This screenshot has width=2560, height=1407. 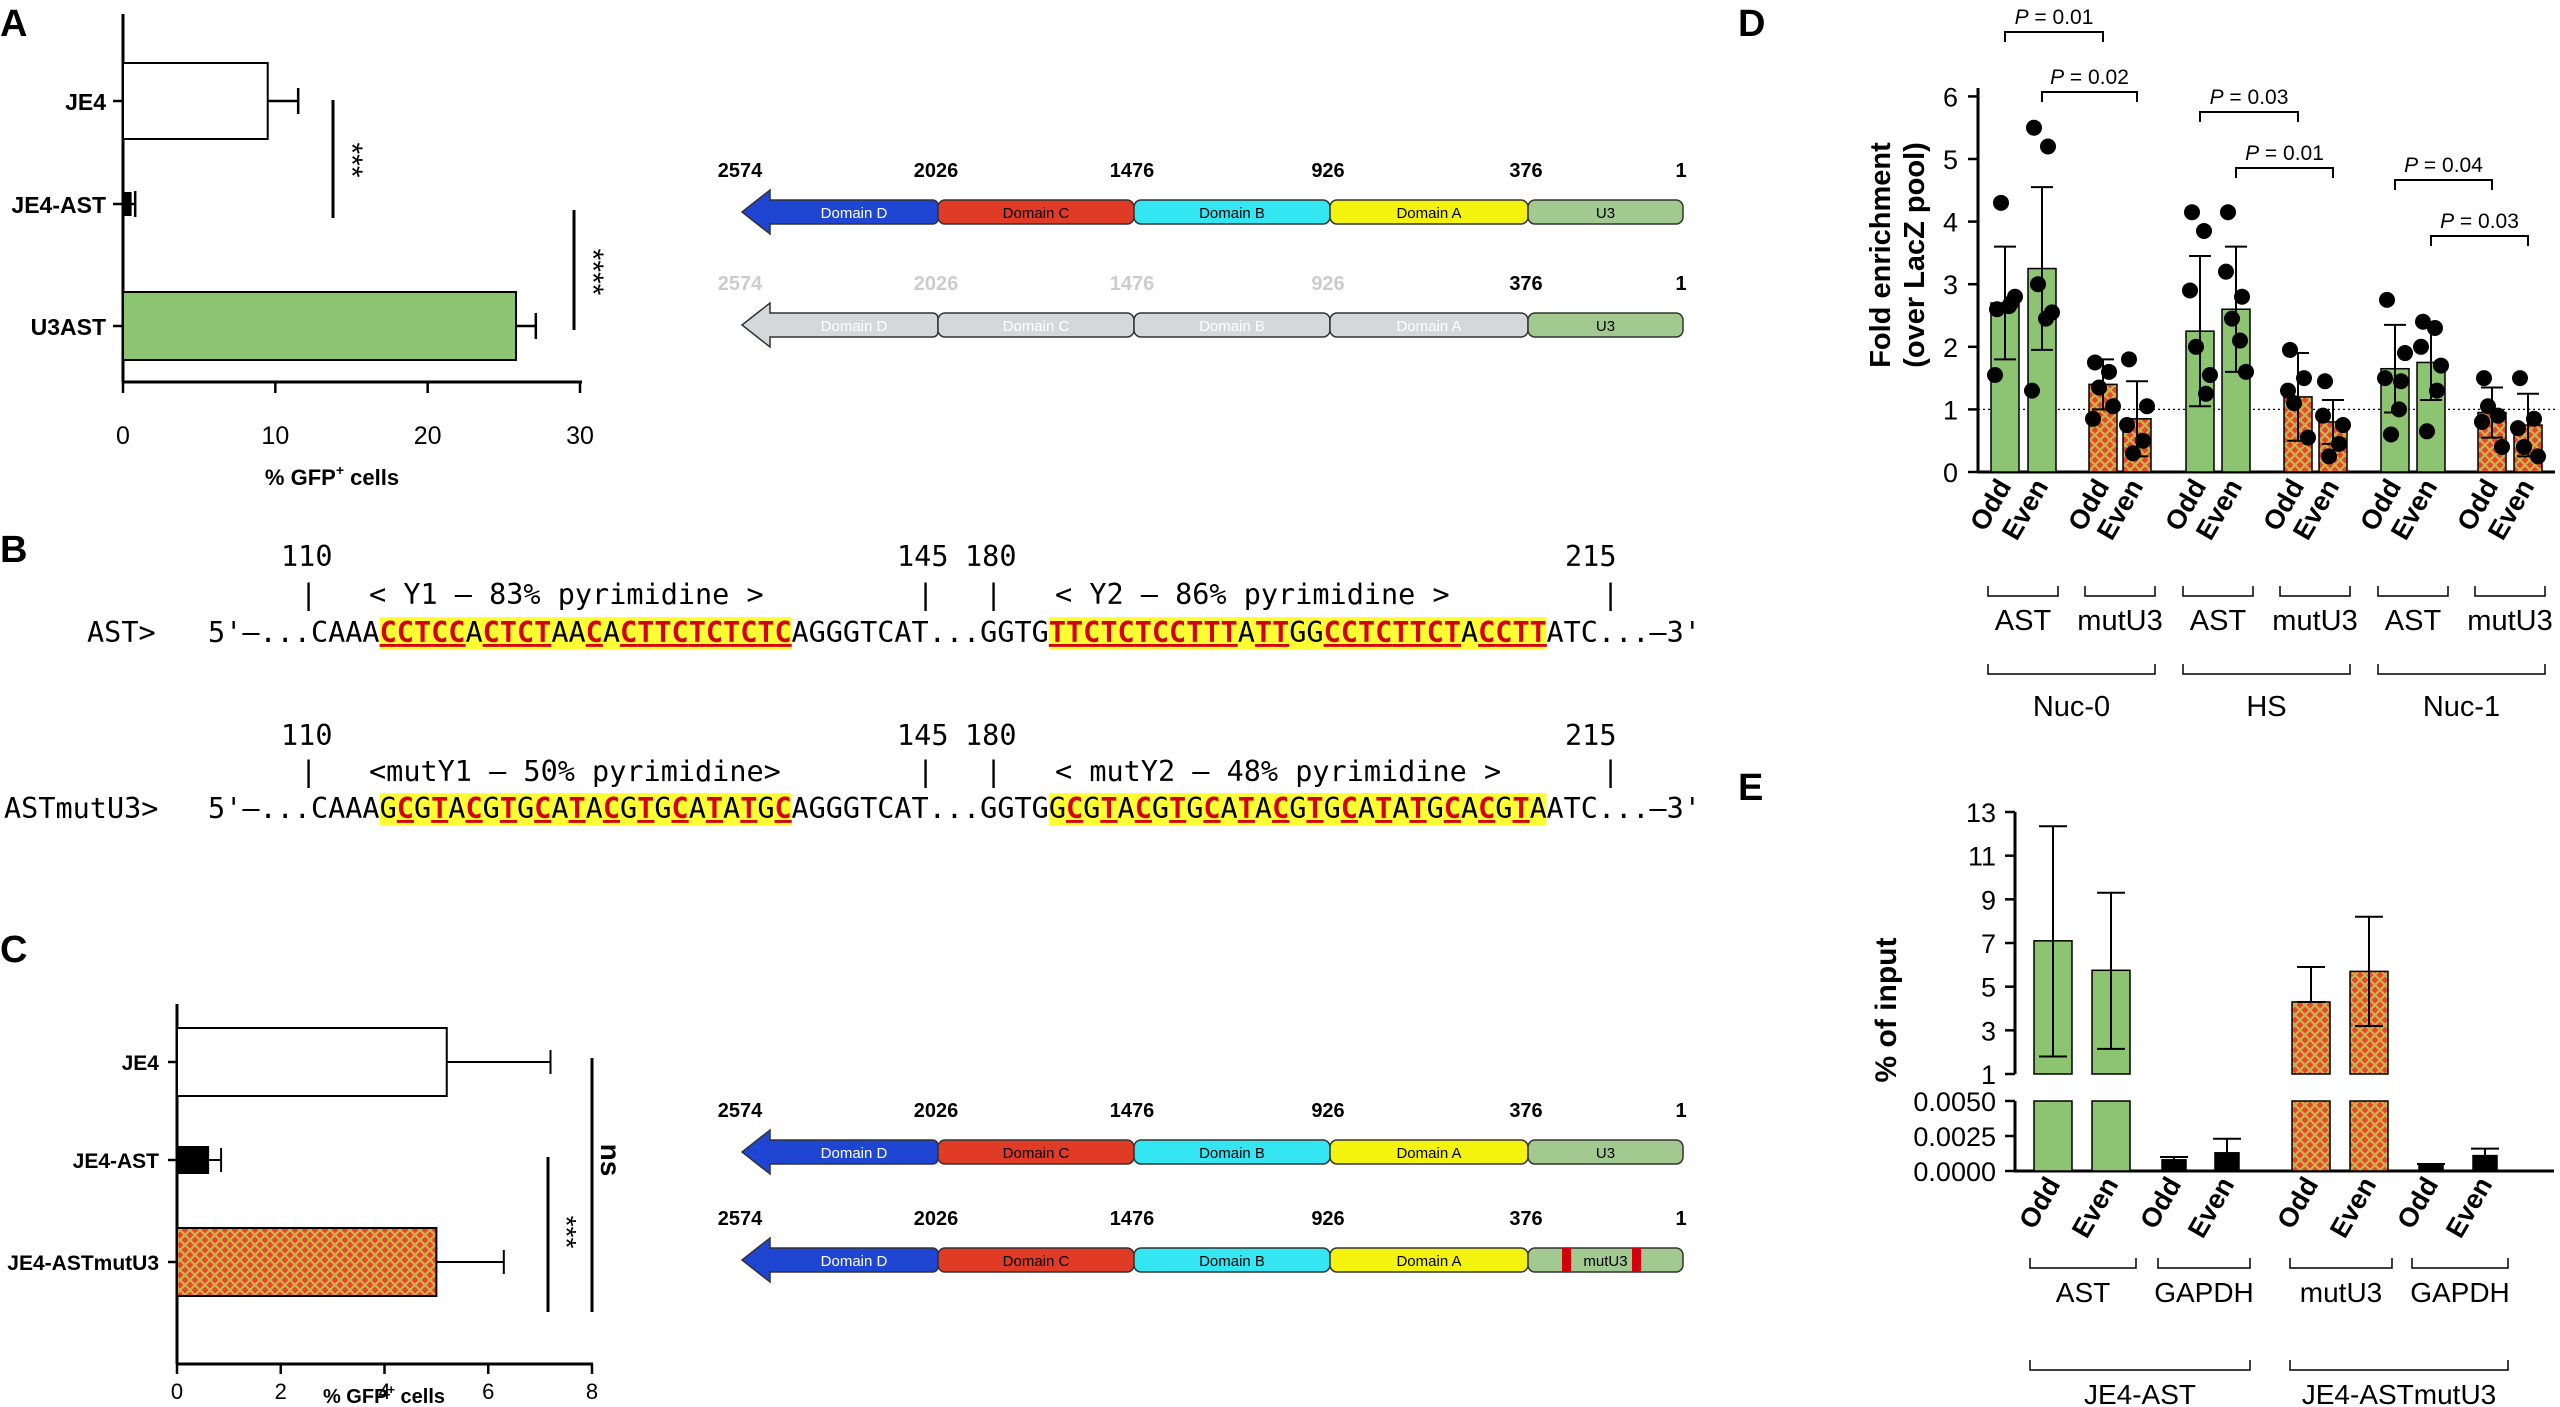 What do you see at coordinates (1636, 1260) in the screenshot?
I see `mut-site-right` at bounding box center [1636, 1260].